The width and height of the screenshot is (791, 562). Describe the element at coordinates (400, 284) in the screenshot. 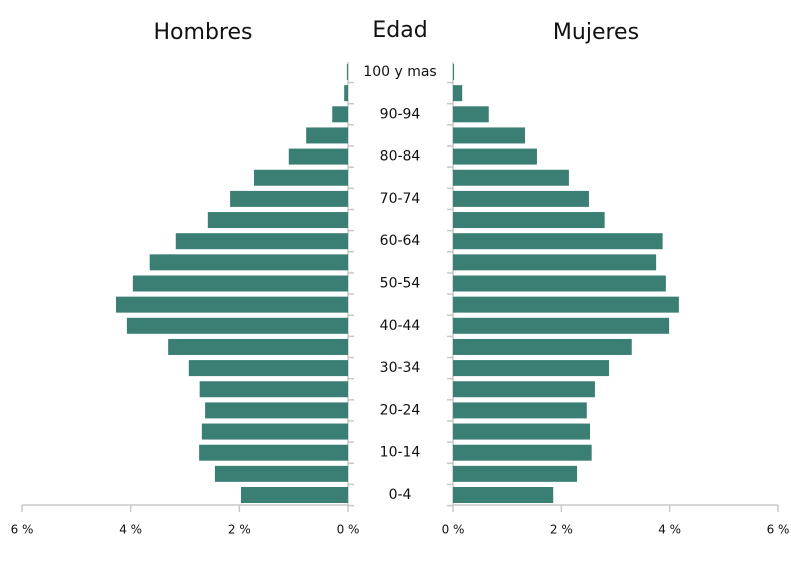

I see `category-label: 50-54` at that location.